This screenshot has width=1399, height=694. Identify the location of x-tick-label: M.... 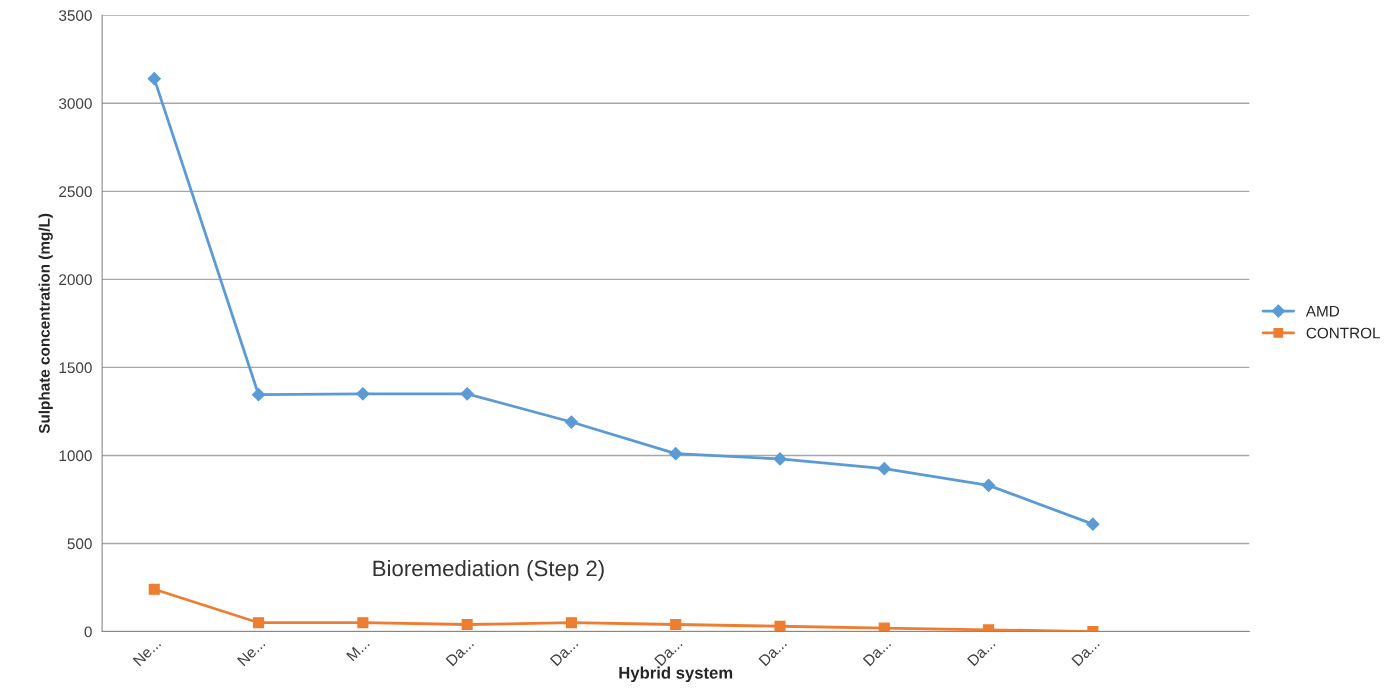
(358, 649).